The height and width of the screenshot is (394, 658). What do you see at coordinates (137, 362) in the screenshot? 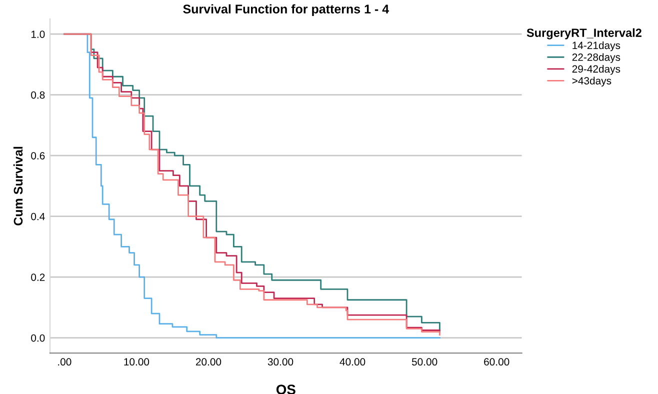
I see `x-tick-label: 10.00` at bounding box center [137, 362].